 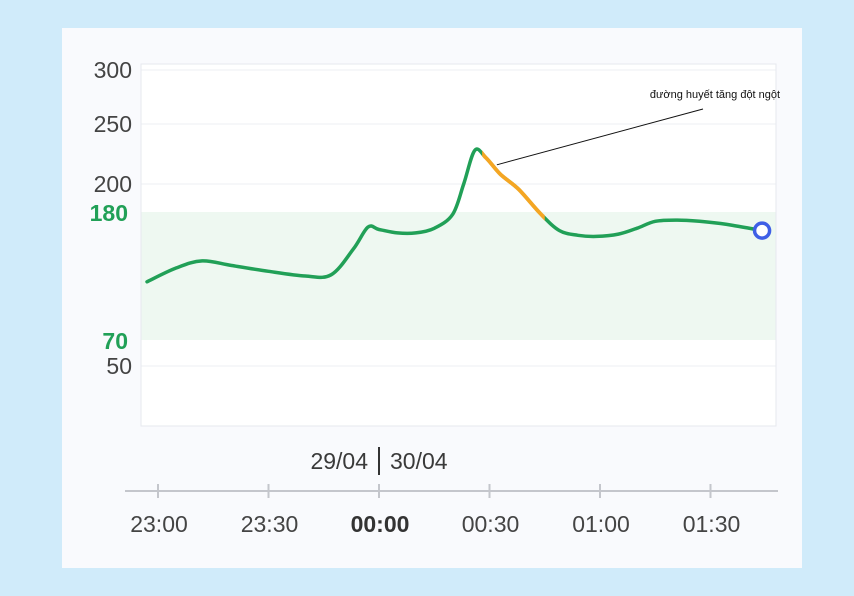 I want to click on date-label-before: 29/04, so click(x=339, y=461).